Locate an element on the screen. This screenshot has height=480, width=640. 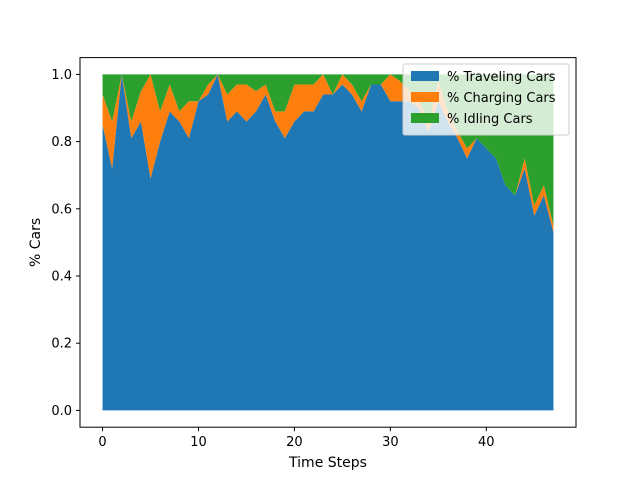
legend-swatch-charging-cars is located at coordinates (425, 97).